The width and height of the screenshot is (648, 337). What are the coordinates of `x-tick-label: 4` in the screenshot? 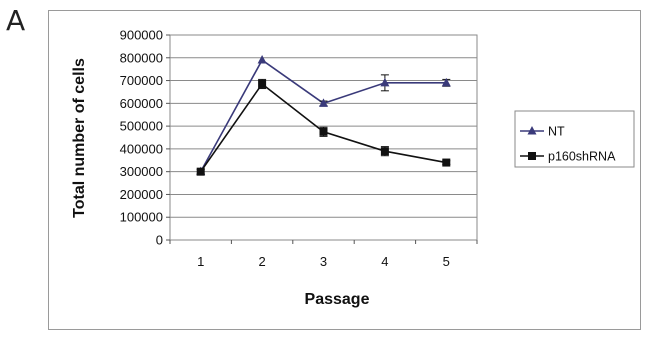 It's located at (384, 261).